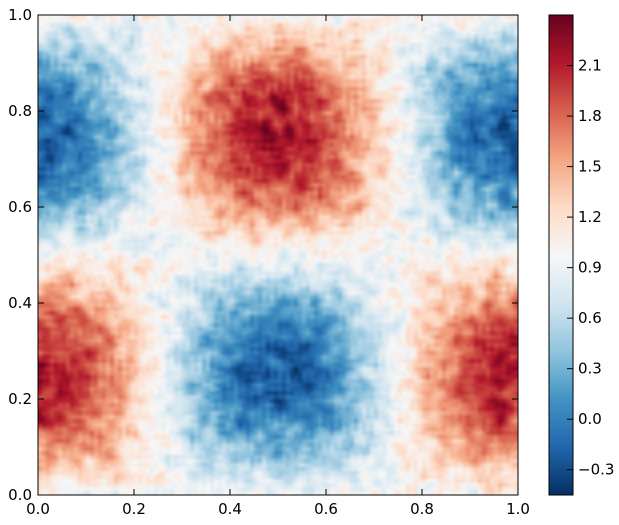 The height and width of the screenshot is (525, 619). What do you see at coordinates (590, 116) in the screenshot?
I see `colorbar-tick-label: 1.8` at bounding box center [590, 116].